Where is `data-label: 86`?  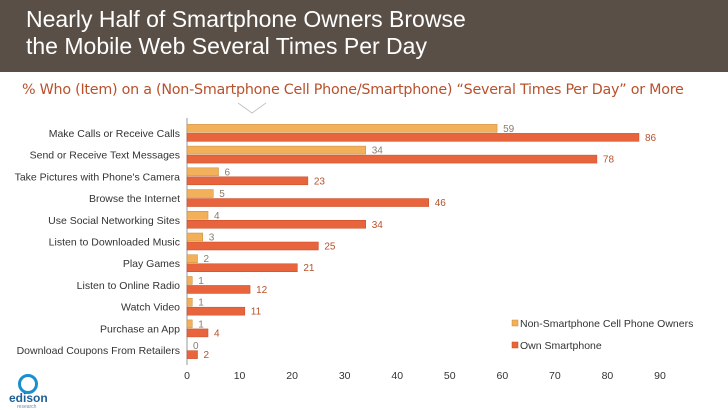
data-label: 86 is located at coordinates (651, 138).